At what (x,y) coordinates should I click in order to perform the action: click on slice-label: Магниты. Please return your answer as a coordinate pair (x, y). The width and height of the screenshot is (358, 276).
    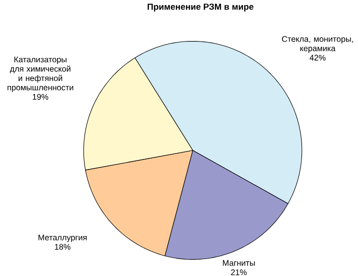
    Looking at the image, I should click on (238, 263).